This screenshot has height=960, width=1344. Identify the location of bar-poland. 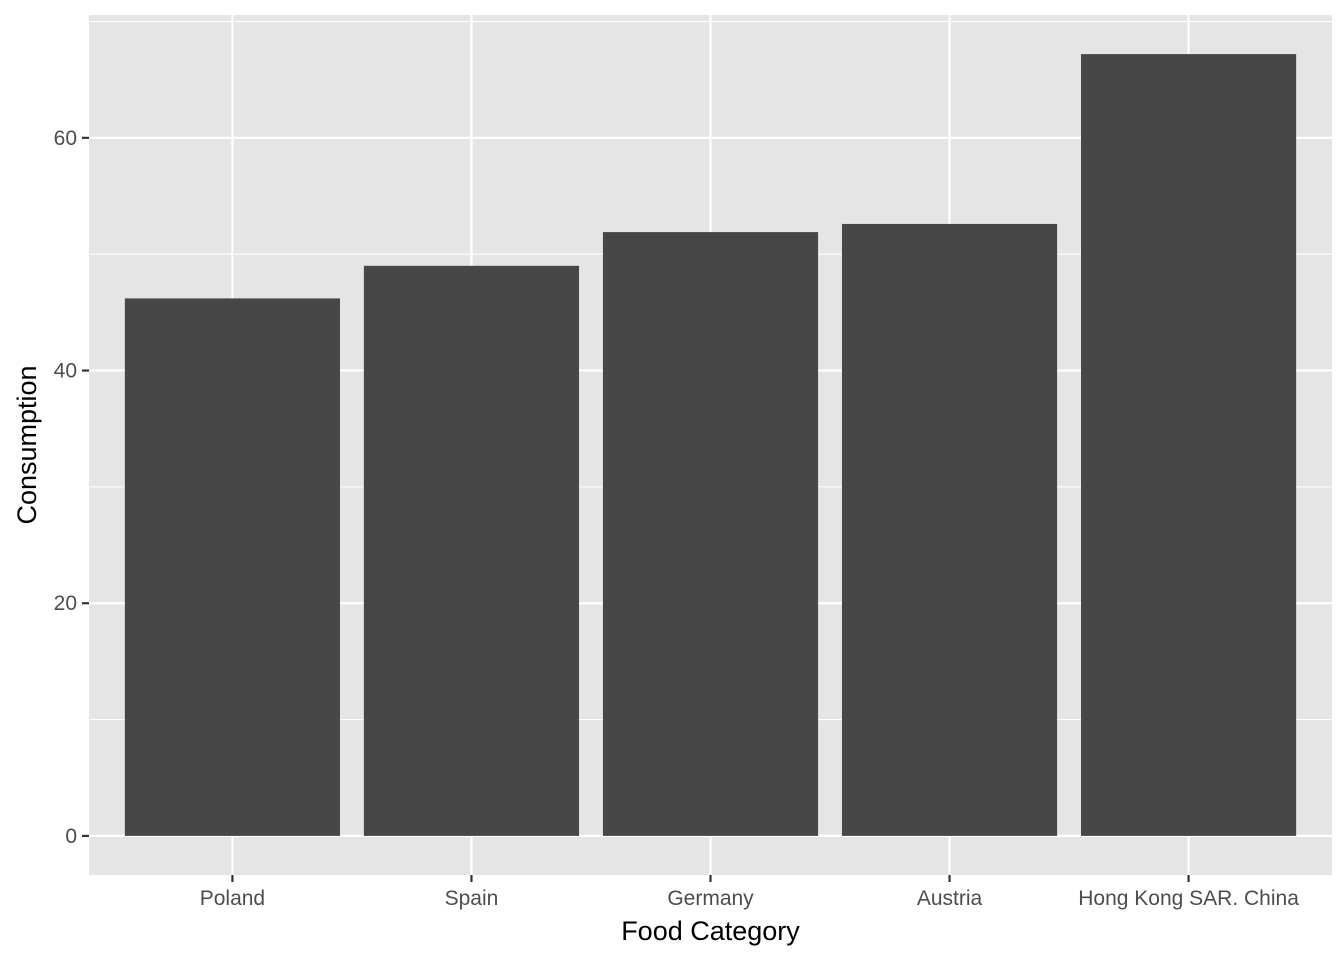
(232, 567).